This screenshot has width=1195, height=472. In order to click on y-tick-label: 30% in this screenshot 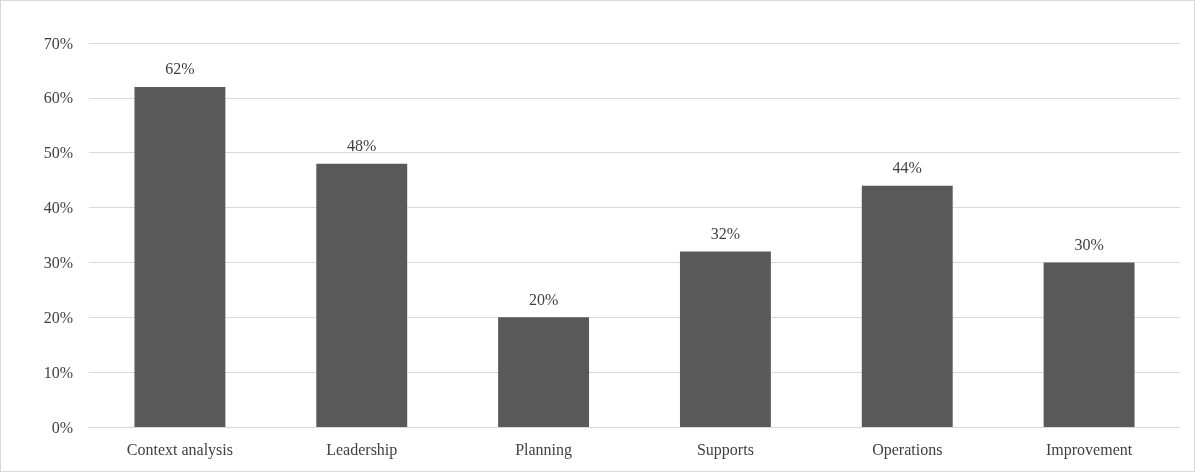, I will do `click(58, 262)`.